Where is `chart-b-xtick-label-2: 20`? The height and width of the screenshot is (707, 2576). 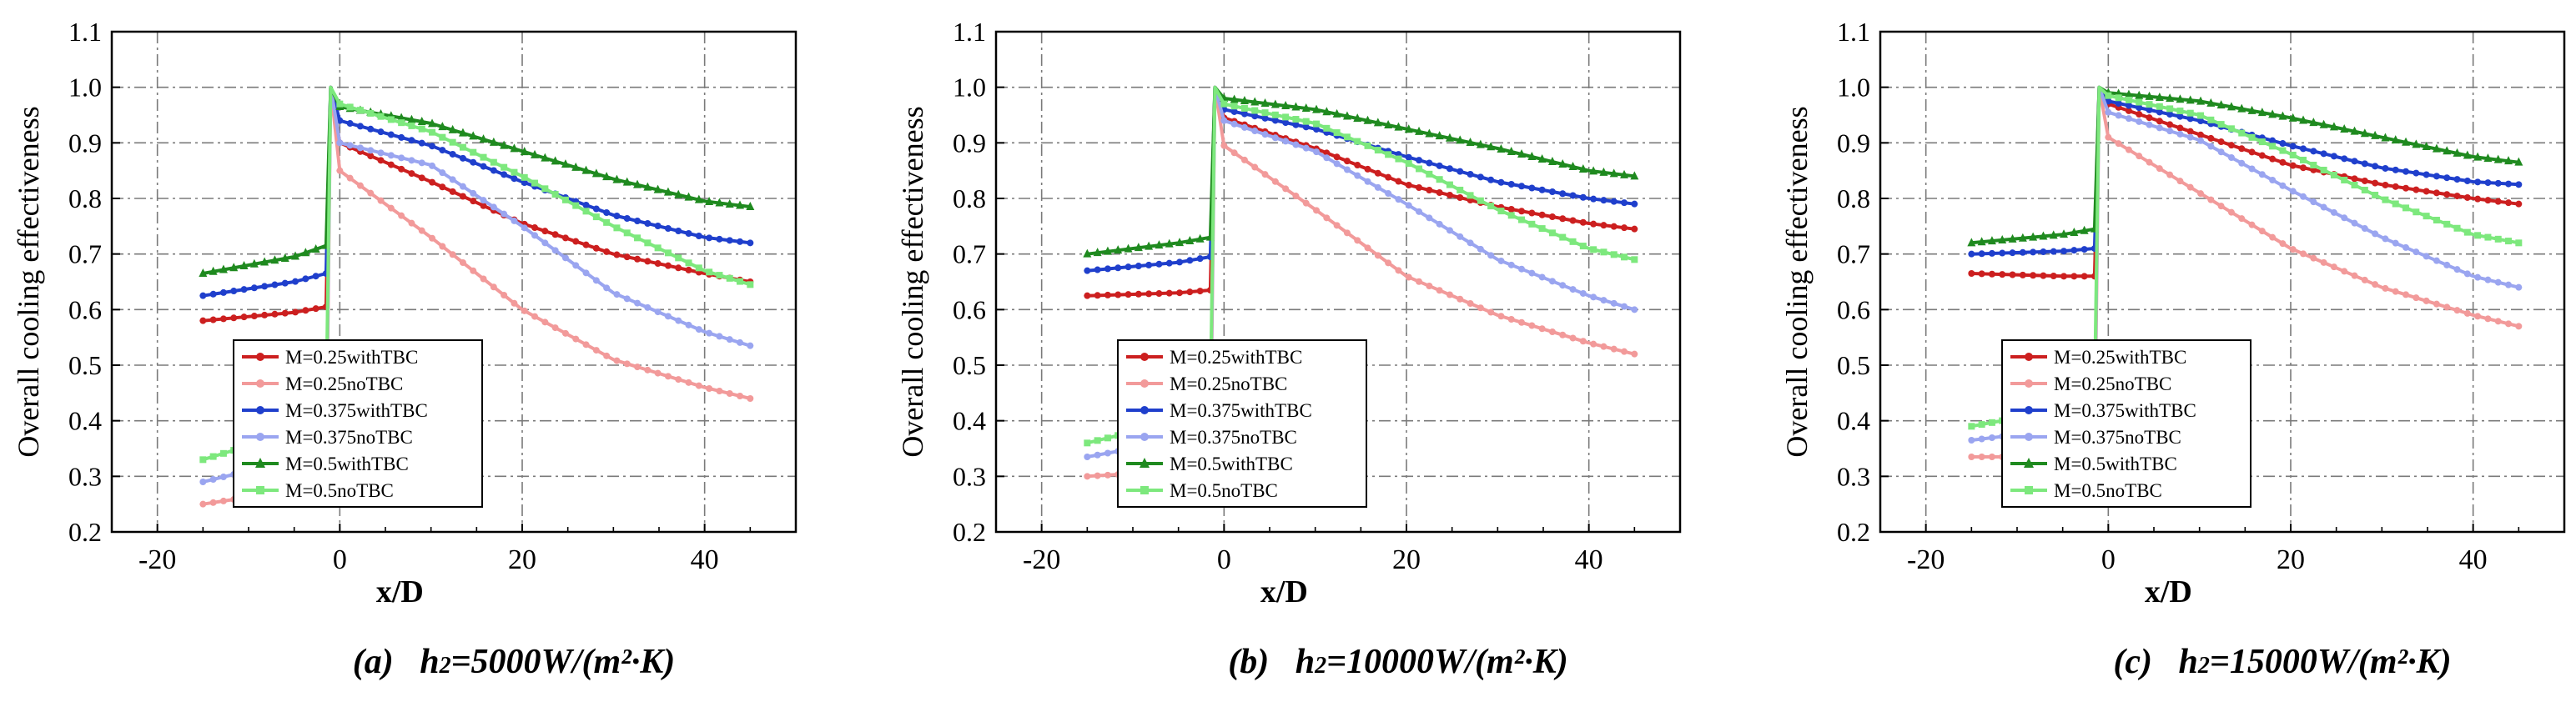
chart-b-xtick-label-2: 20 is located at coordinates (1406, 559).